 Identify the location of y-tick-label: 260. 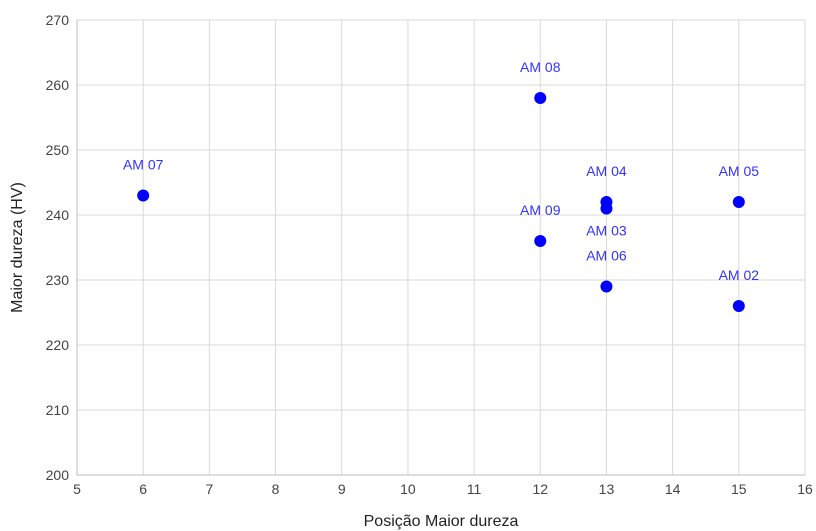
(58, 85).